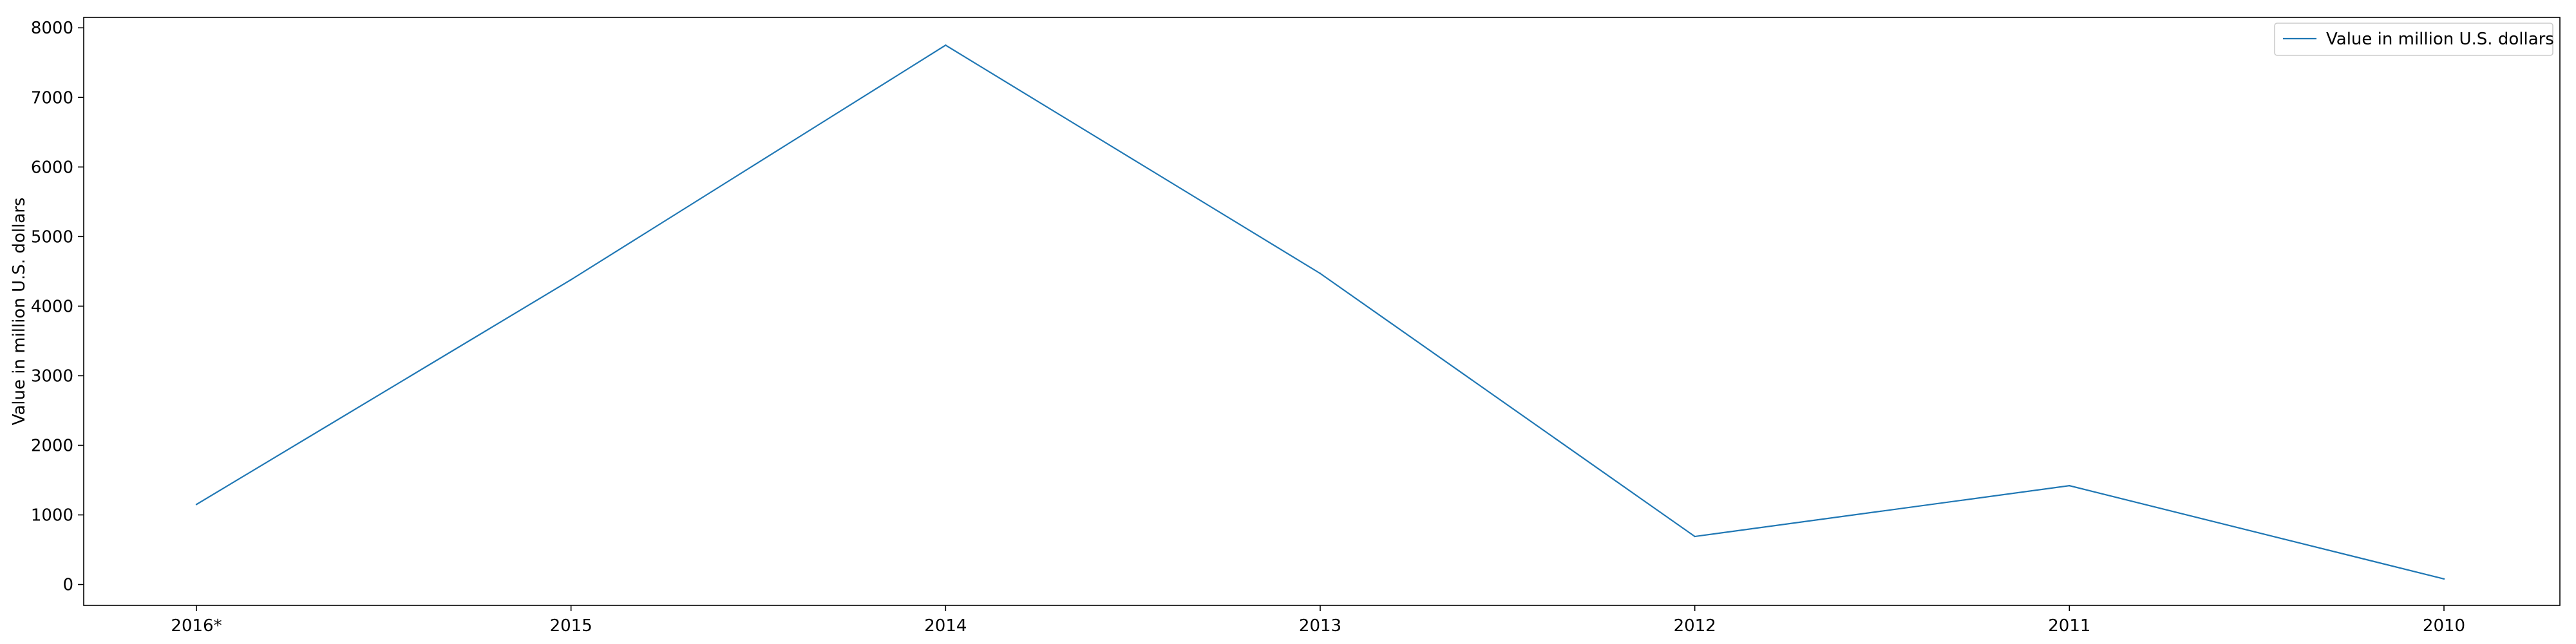  I want to click on x-tick-label: 2012, so click(1695, 626).